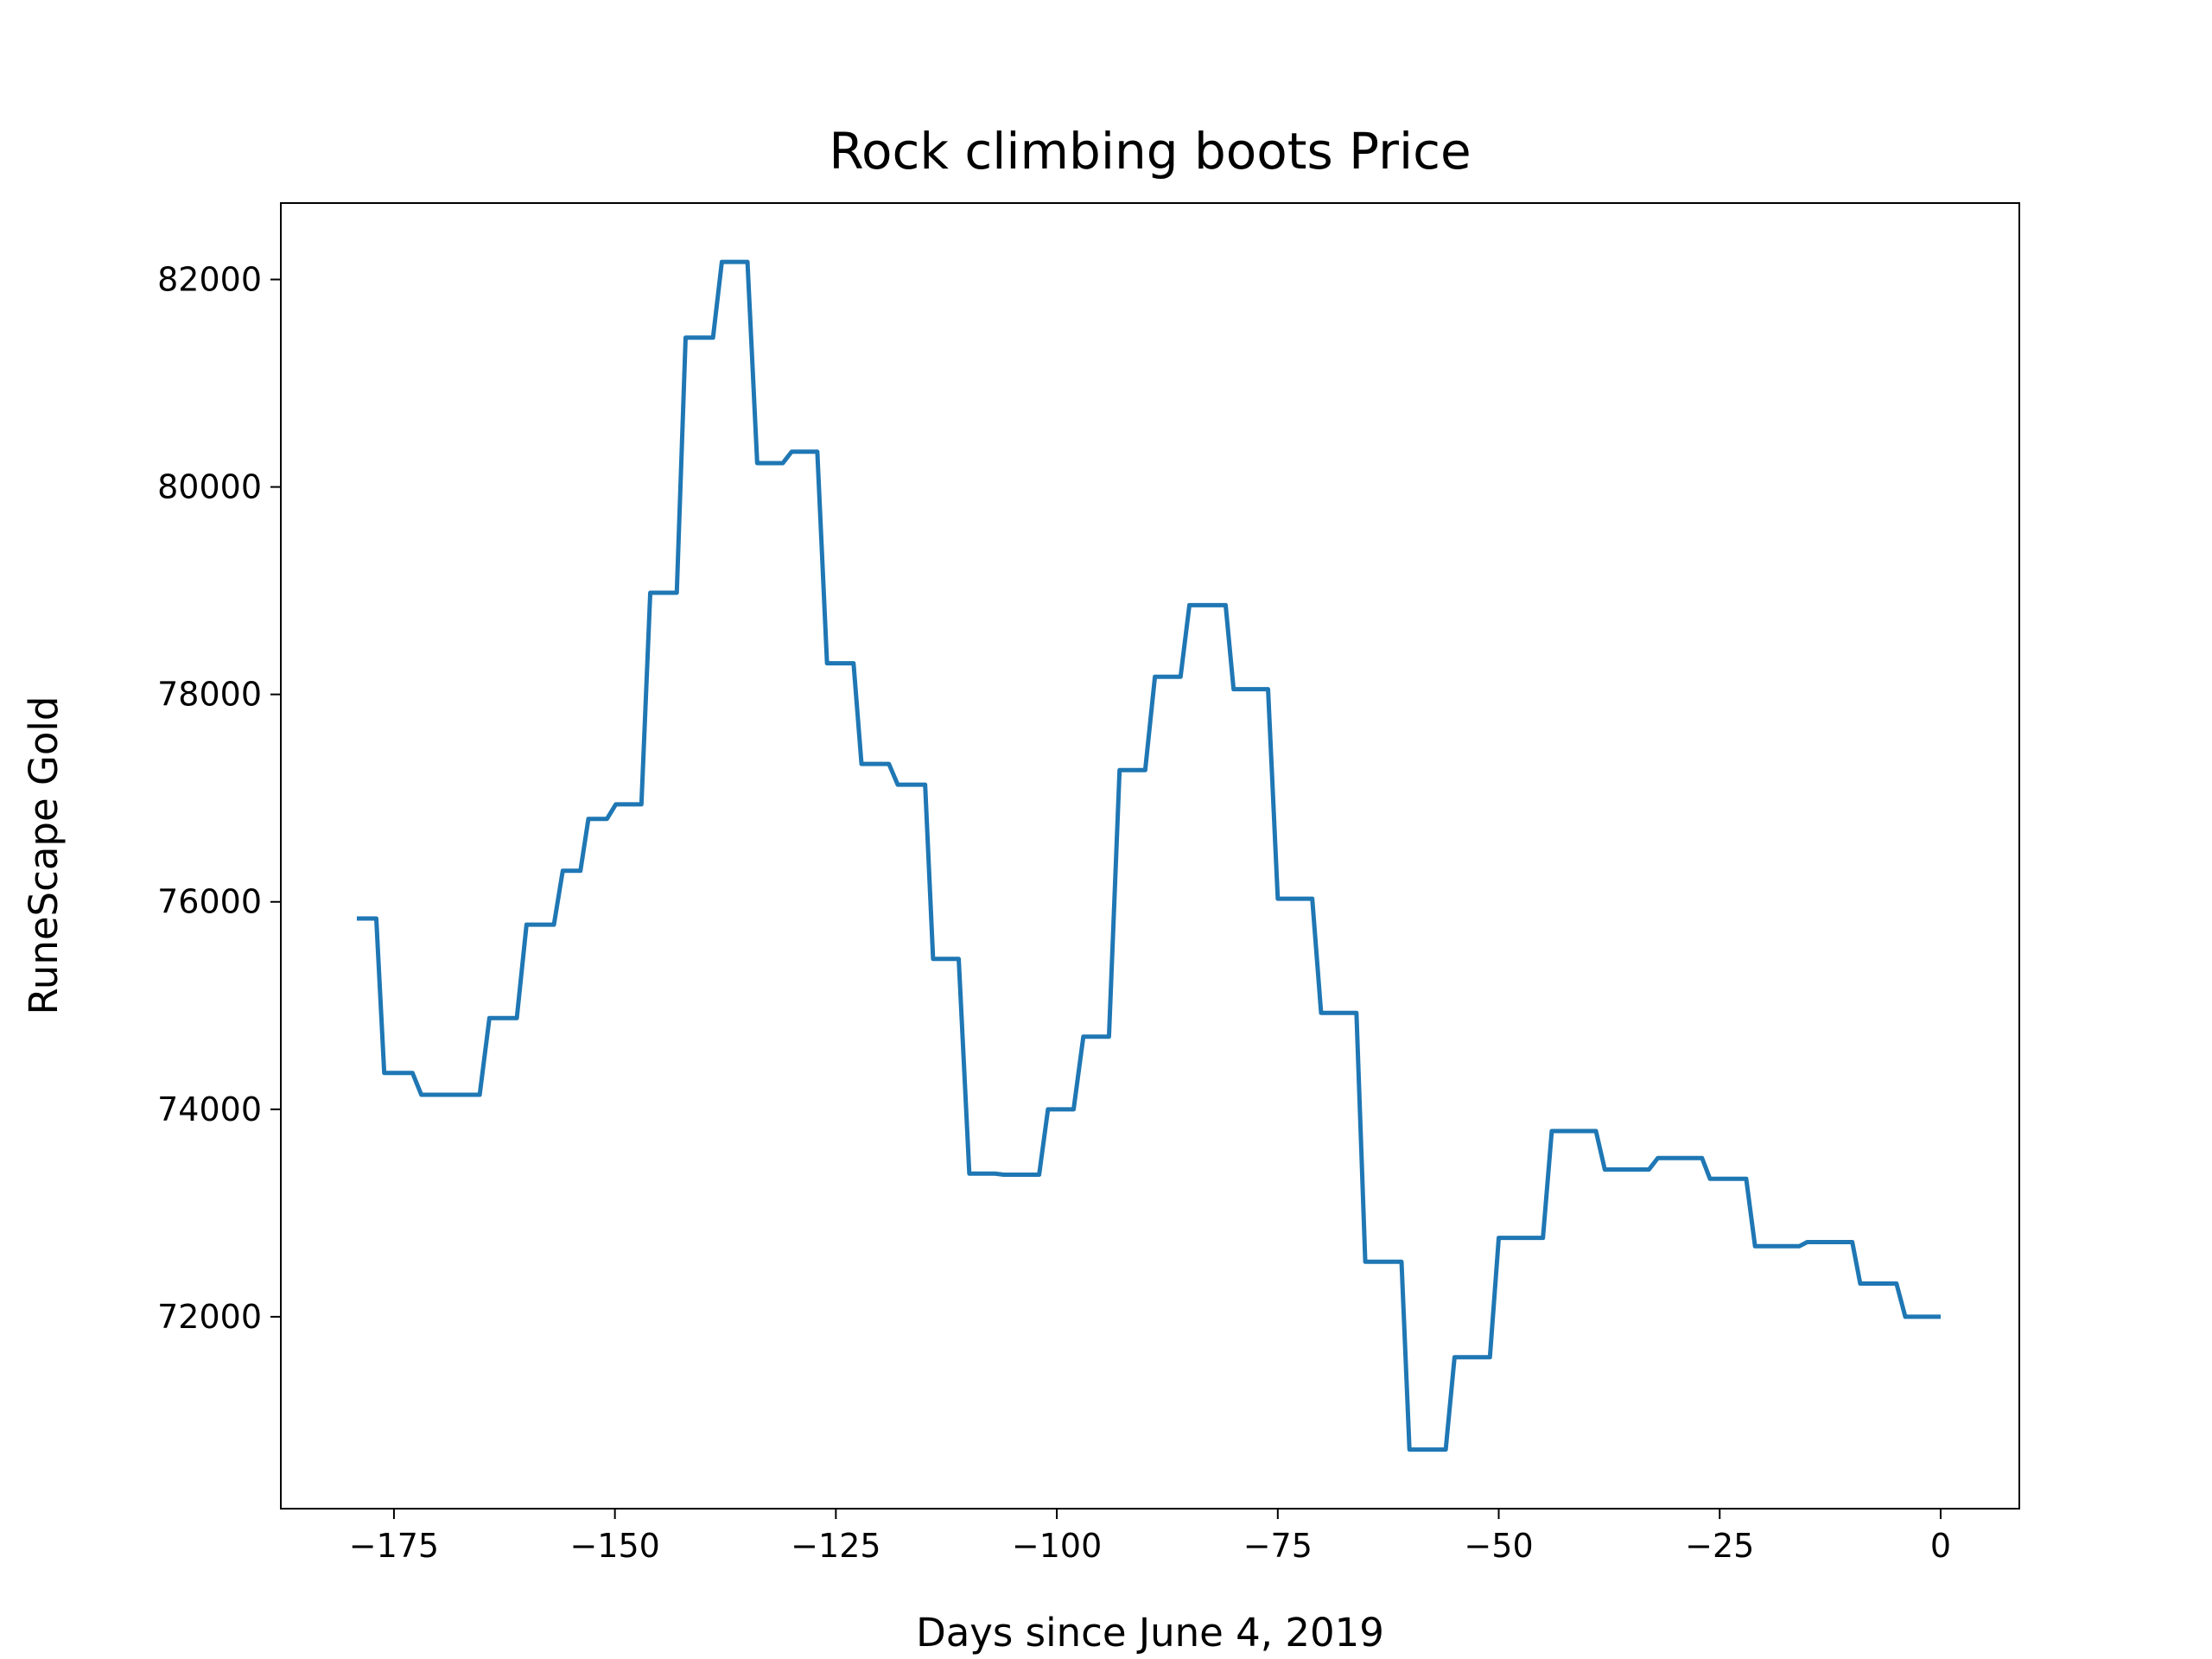 This screenshot has width=2212, height=1659. I want to click on y-tick-label: 82000, so click(209, 279).